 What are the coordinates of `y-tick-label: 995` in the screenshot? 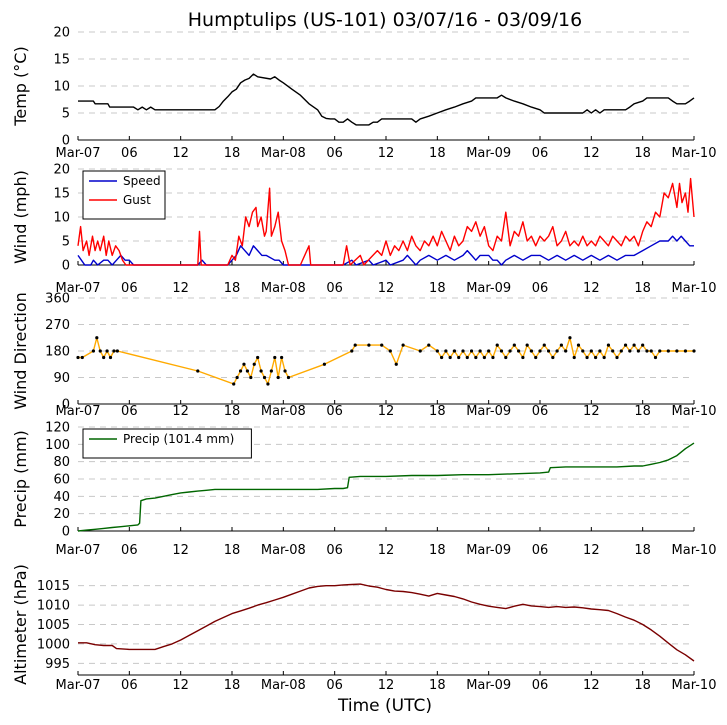 It's located at (57, 664).